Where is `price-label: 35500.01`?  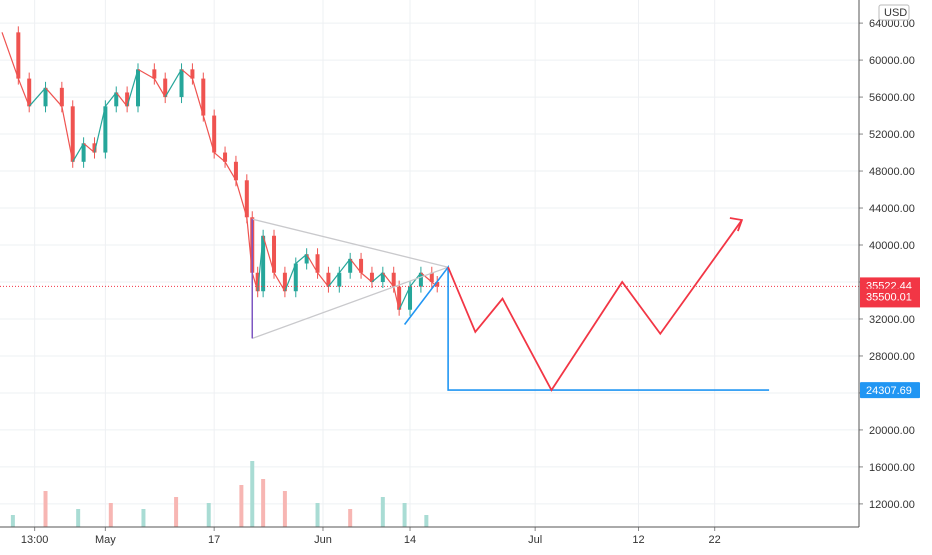
price-label: 35500.01 is located at coordinates (889, 298).